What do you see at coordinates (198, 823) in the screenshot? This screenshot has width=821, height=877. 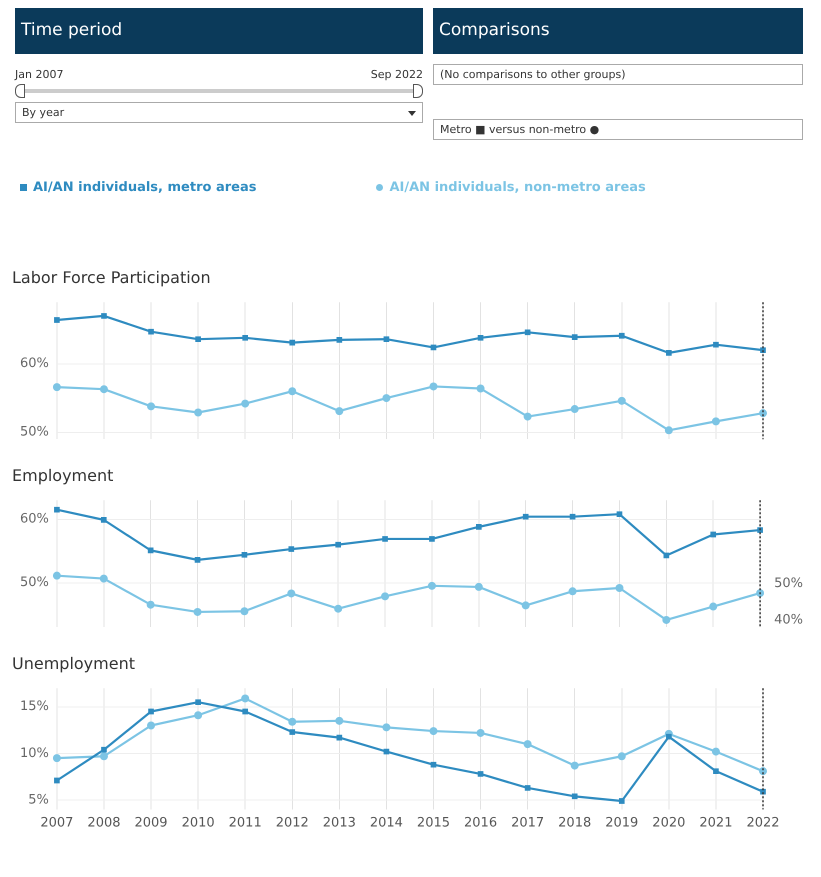 I see `x-tick-label: 2010` at bounding box center [198, 823].